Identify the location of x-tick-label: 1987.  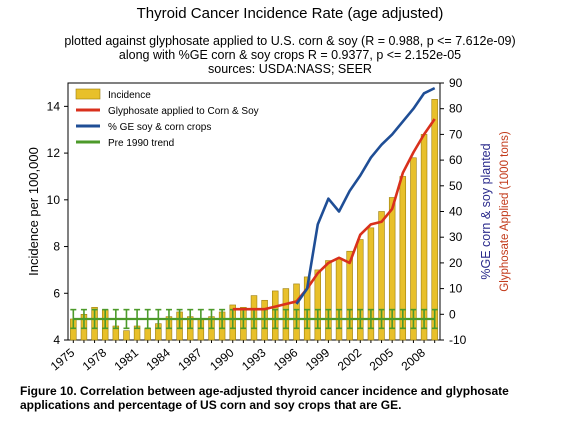
(190, 359).